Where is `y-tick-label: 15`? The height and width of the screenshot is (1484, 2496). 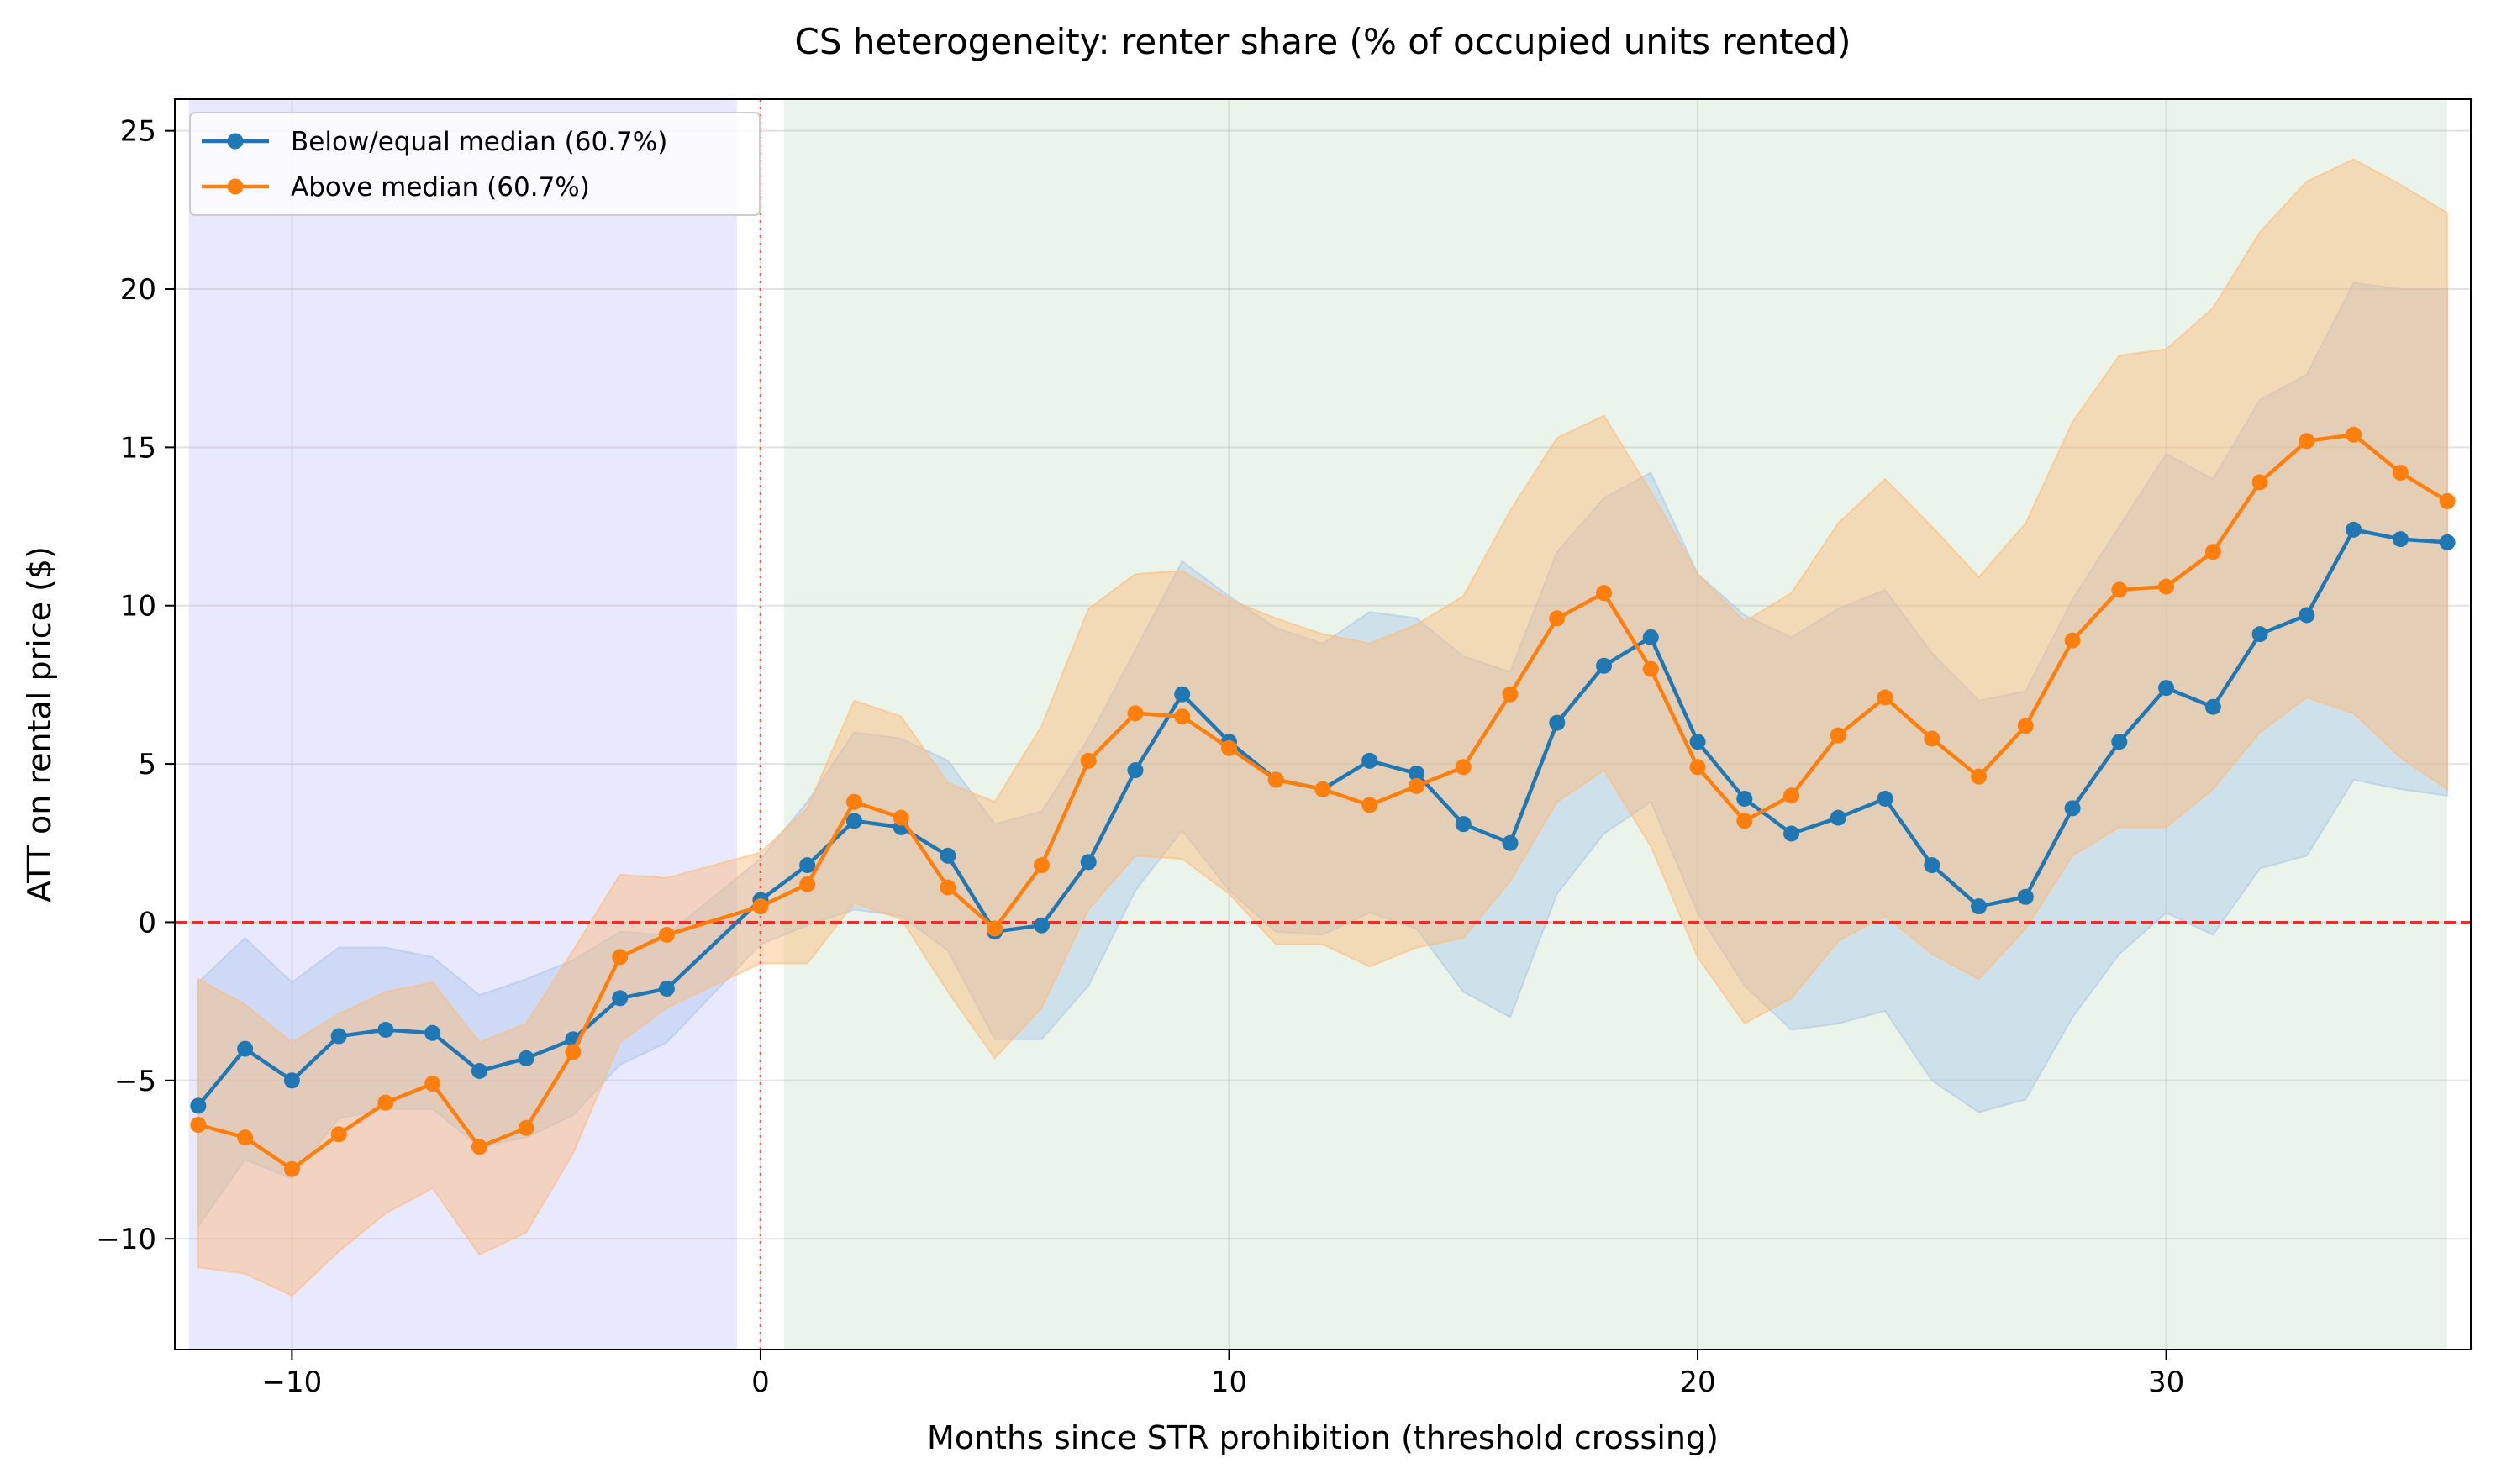
y-tick-label: 15 is located at coordinates (138, 448).